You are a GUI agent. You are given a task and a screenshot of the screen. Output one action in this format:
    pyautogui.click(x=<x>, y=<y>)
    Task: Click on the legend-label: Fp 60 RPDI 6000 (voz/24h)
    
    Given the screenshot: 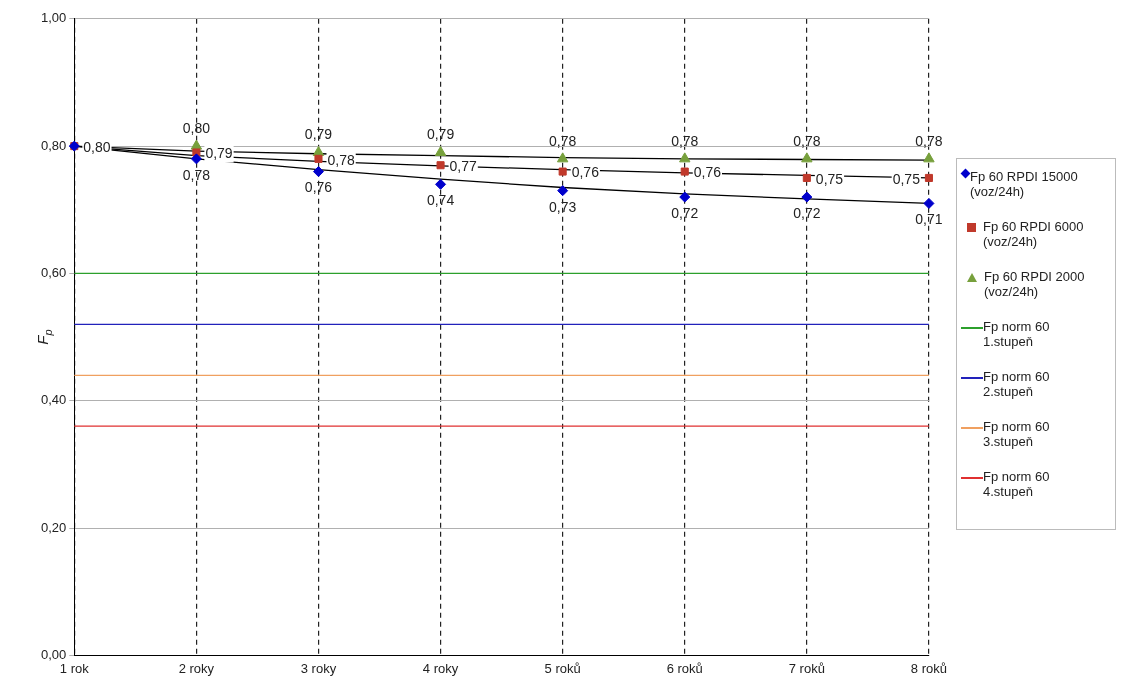 What is the action you would take?
    pyautogui.click(x=1034, y=234)
    